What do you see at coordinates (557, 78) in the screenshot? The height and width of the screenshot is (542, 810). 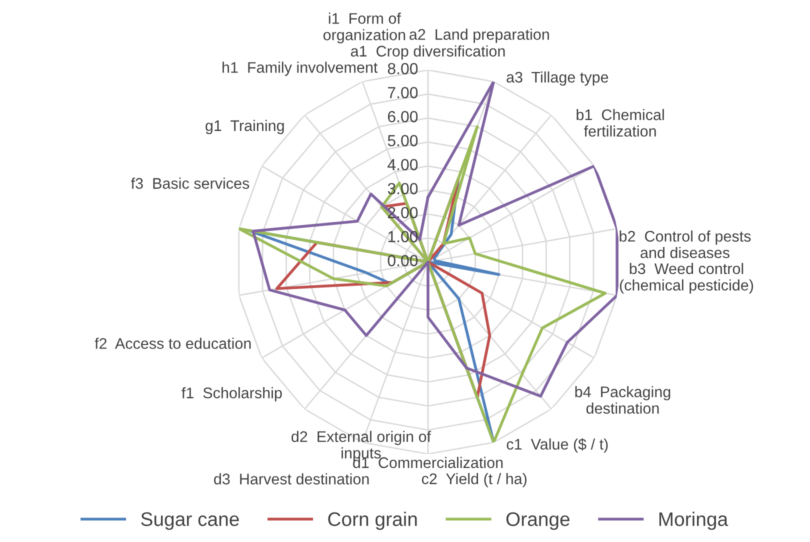 I see `spoke-label: a3 Tillage type` at bounding box center [557, 78].